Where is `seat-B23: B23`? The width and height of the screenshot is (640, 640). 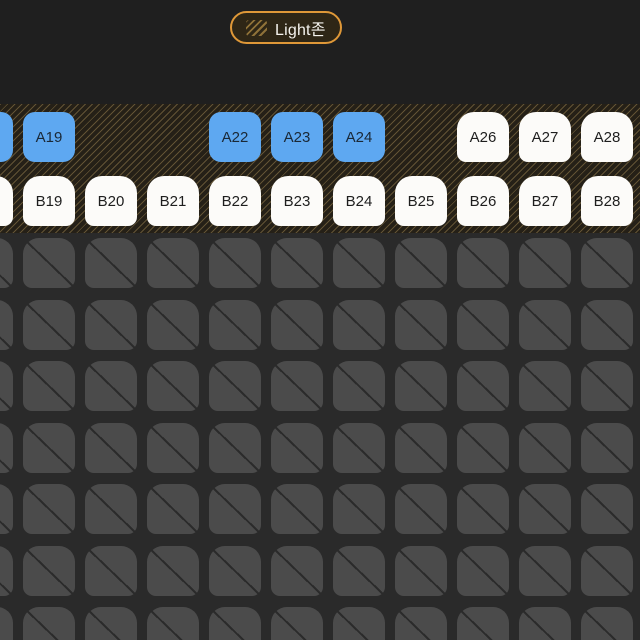
seat-B23: B23 is located at coordinates (297, 201).